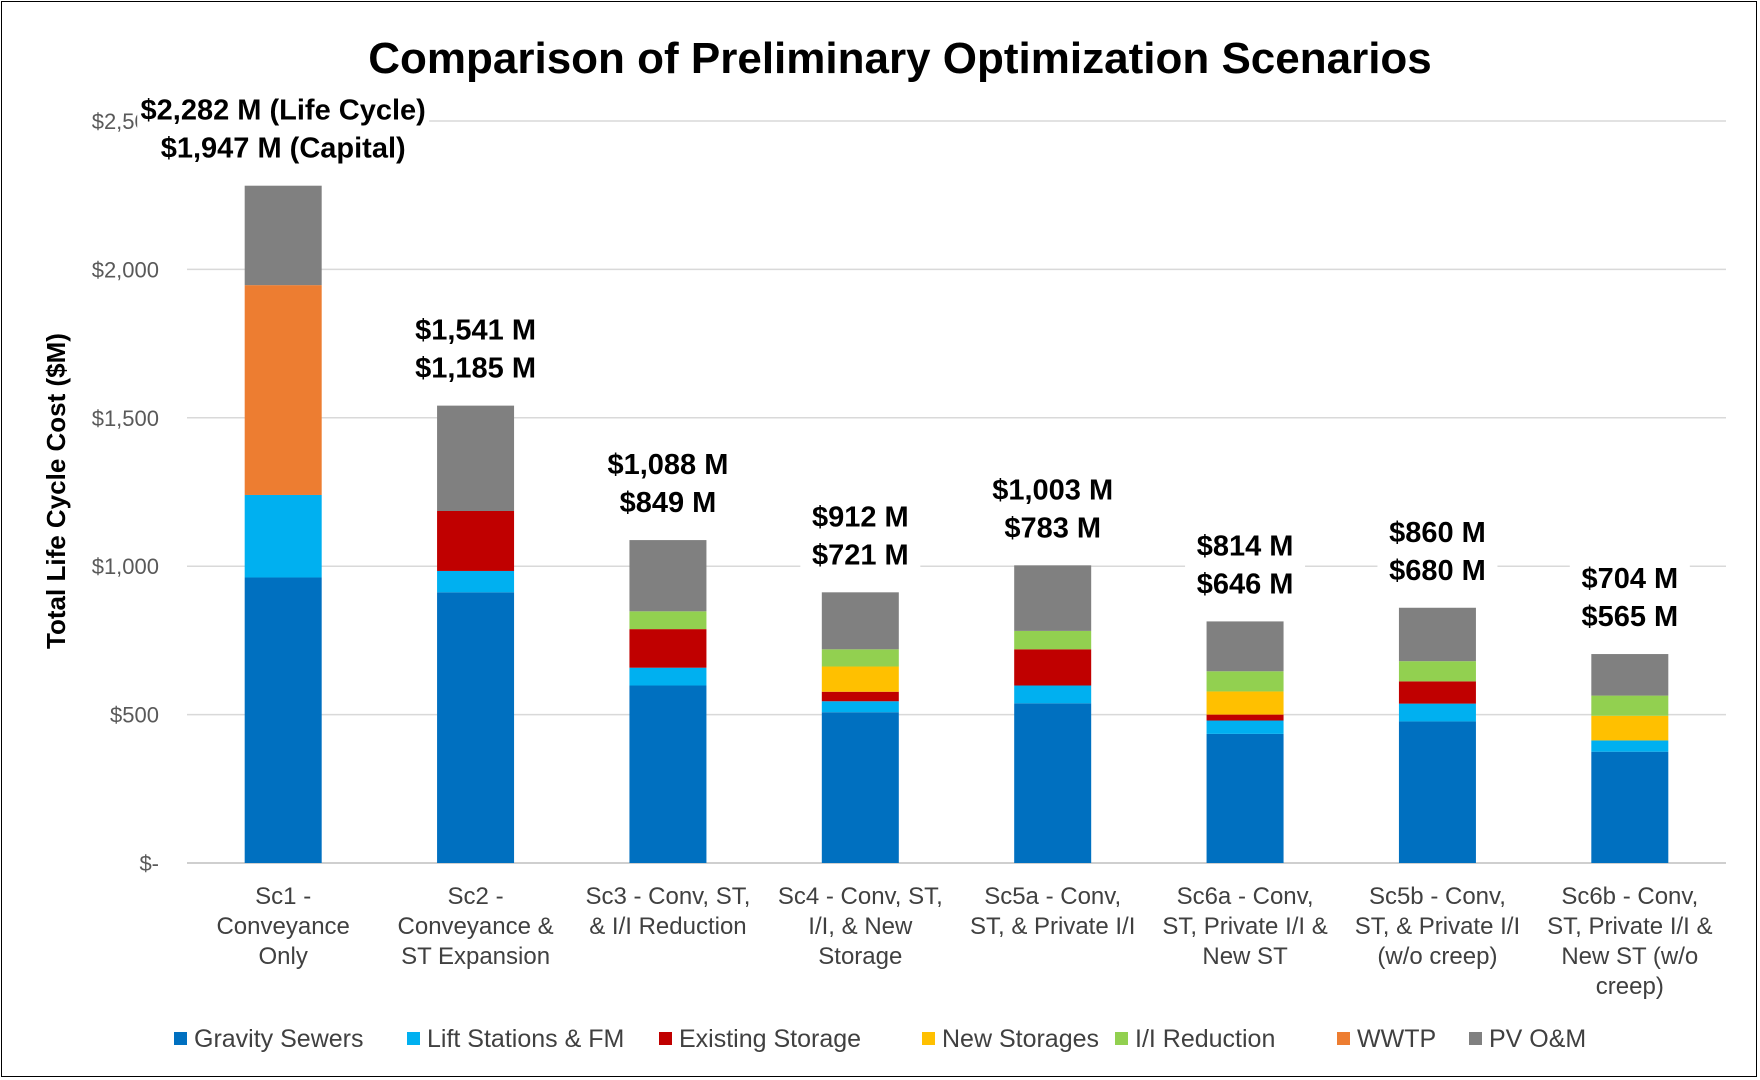 This screenshot has height=1080, width=1760. What do you see at coordinates (525, 1039) in the screenshot?
I see `legend-label: Lift Stations & FM` at bounding box center [525, 1039].